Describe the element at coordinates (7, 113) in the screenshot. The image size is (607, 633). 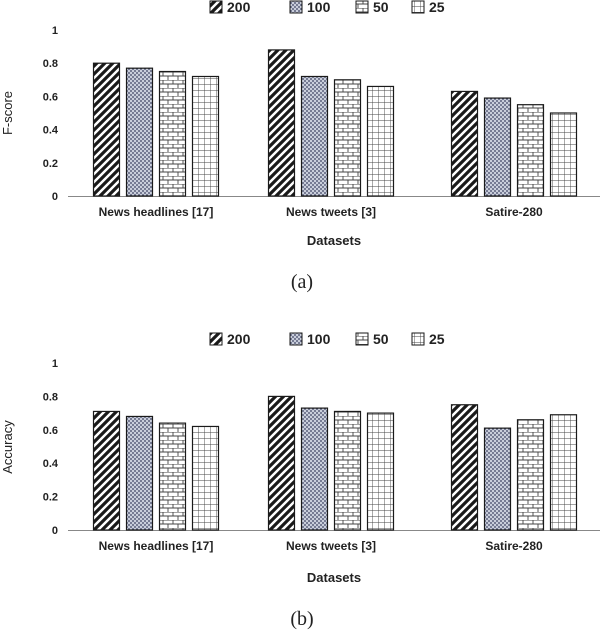
I see `y-axis-title: F-score` at that location.